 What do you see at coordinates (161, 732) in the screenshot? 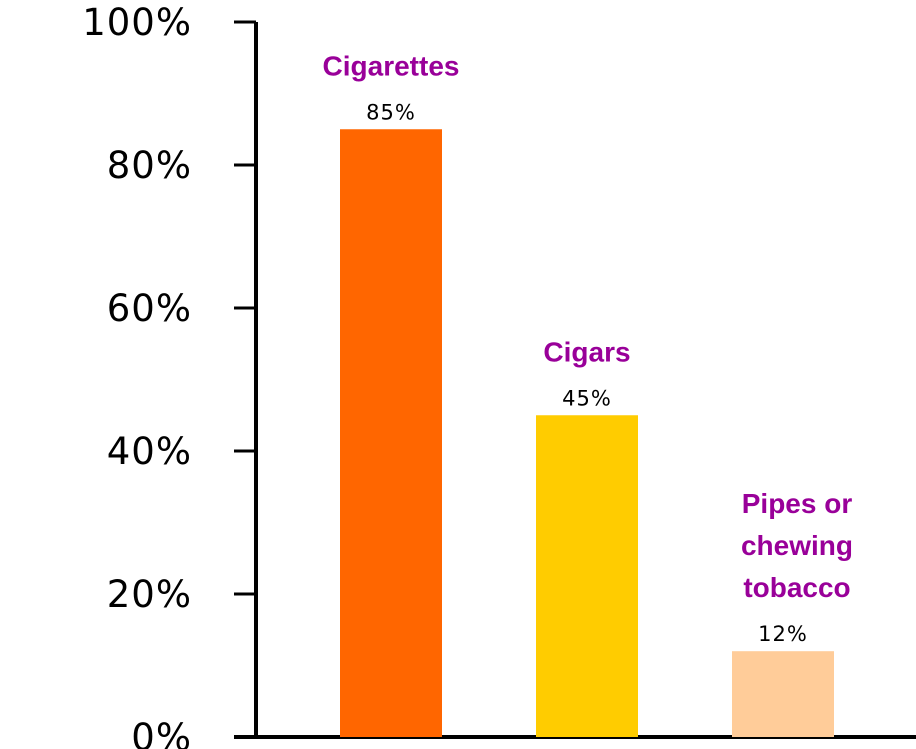
I see `y-tick-label: 0%` at bounding box center [161, 732].